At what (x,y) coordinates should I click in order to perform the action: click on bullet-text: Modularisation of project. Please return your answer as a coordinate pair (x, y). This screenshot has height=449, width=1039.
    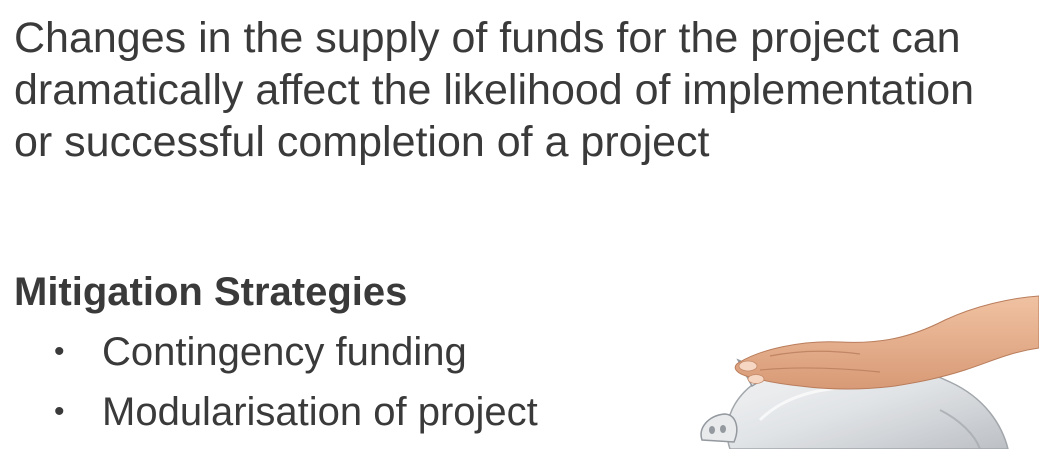
    Looking at the image, I should click on (320, 412).